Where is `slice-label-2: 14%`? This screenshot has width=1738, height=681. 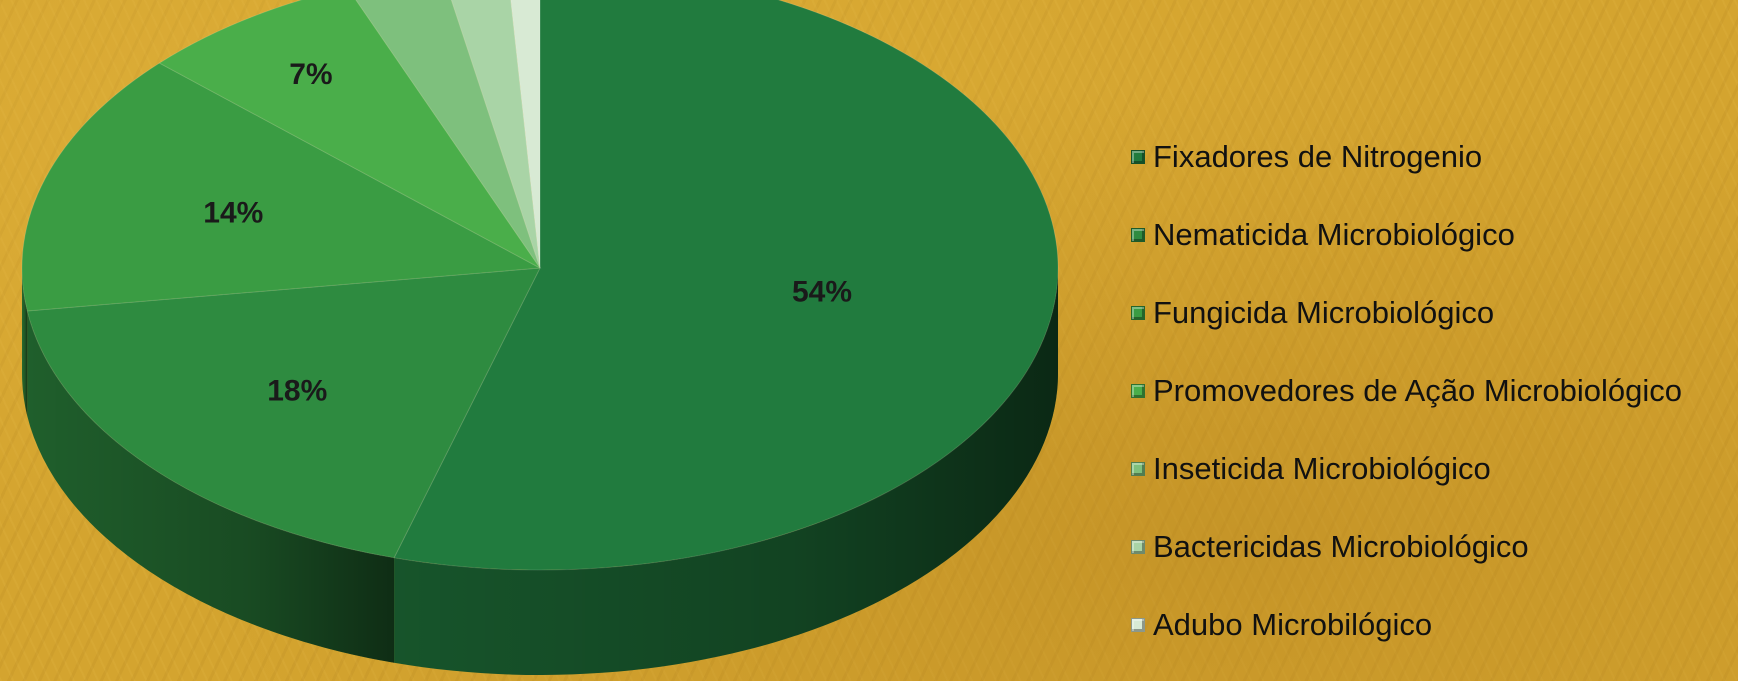
slice-label-2: 14% is located at coordinates (233, 212).